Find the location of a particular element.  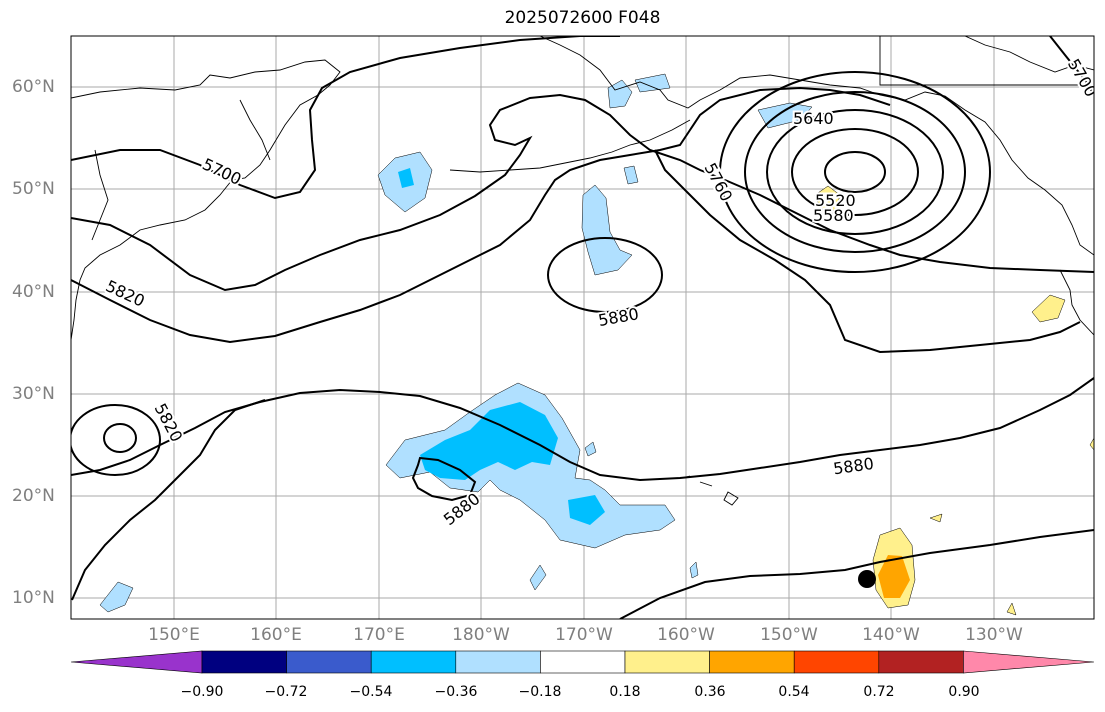

colorbar-extend-min is located at coordinates (136, 662).